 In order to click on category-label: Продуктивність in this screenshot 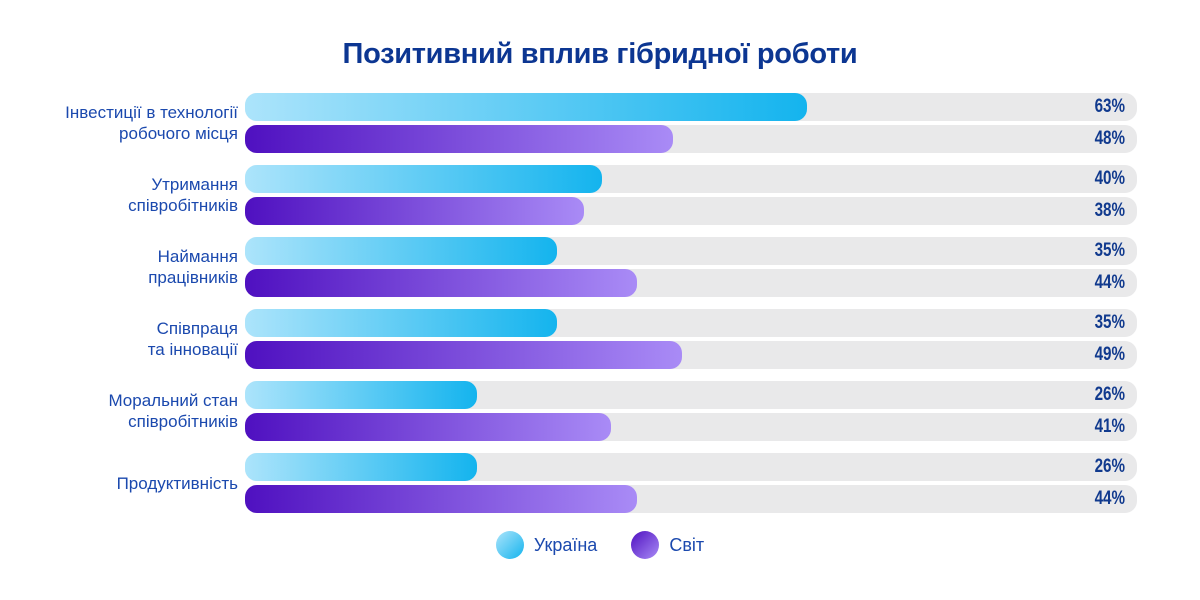, I will do `click(177, 483)`.